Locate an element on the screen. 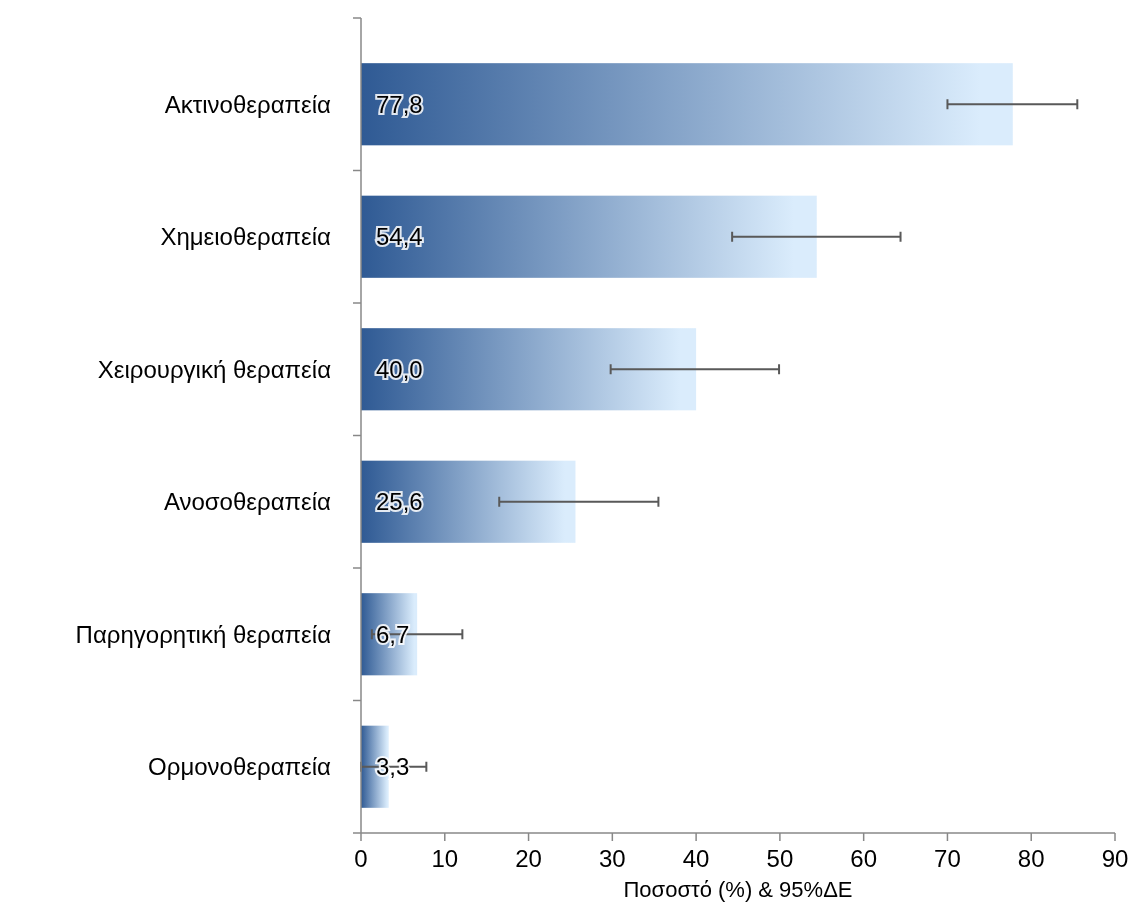 Image resolution: width=1145 pixels, height=907 pixels. x-tick-label: 0 is located at coordinates (361, 858).